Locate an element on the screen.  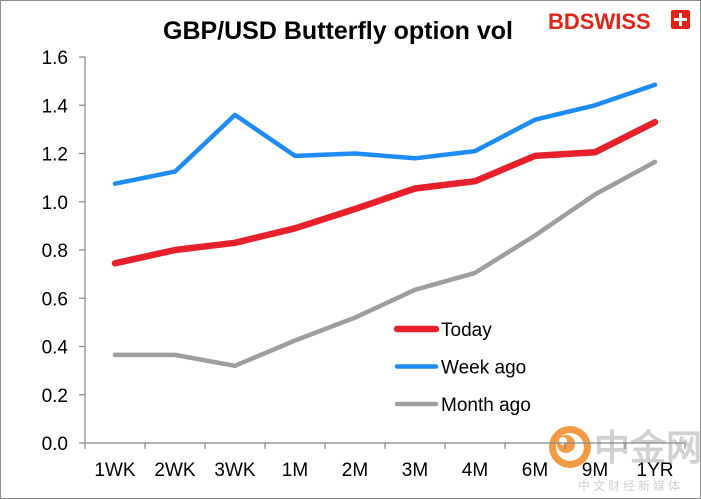
swiss-flag-icon is located at coordinates (680, 19).